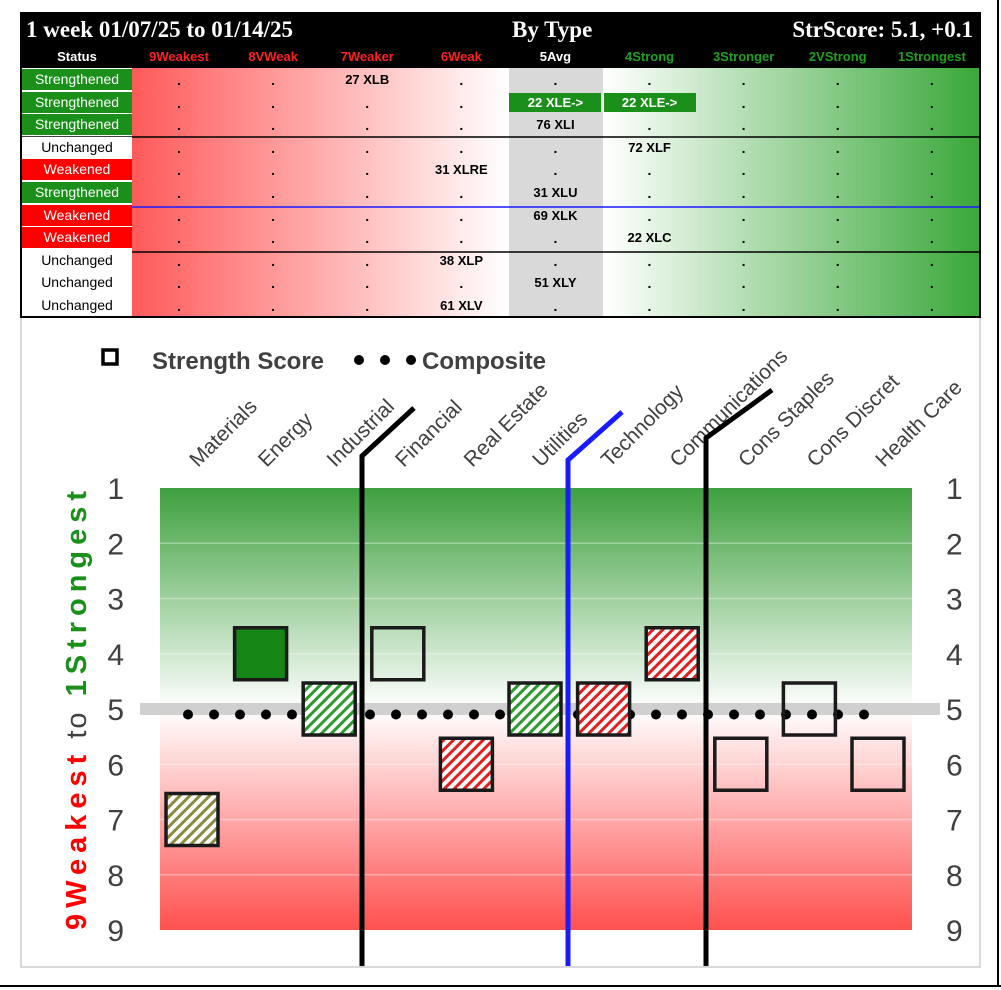 This screenshot has height=990, width=1001. Describe the element at coordinates (286, 440) in the screenshot. I see `x-category-label: Energy` at that location.